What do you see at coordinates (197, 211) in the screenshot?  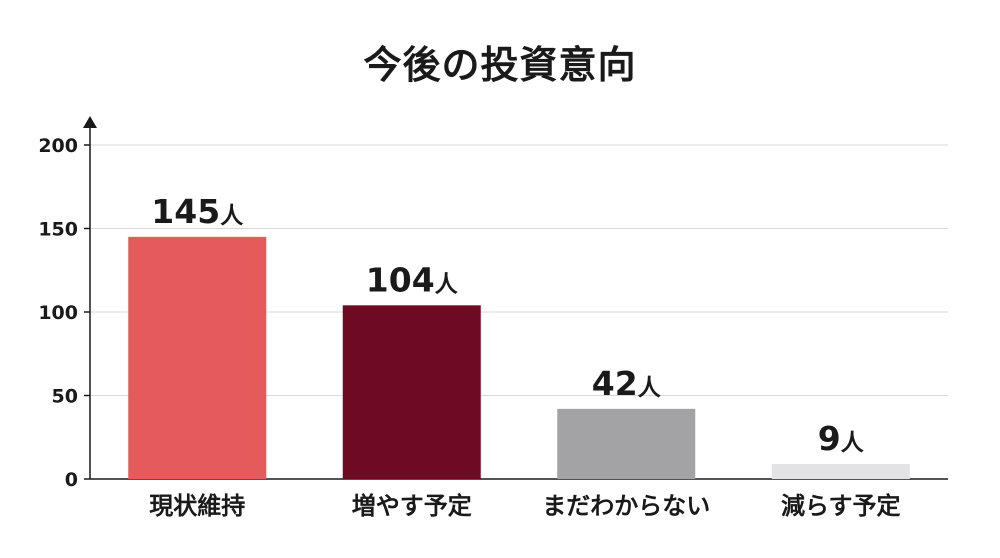 I see `value-label: 145人` at bounding box center [197, 211].